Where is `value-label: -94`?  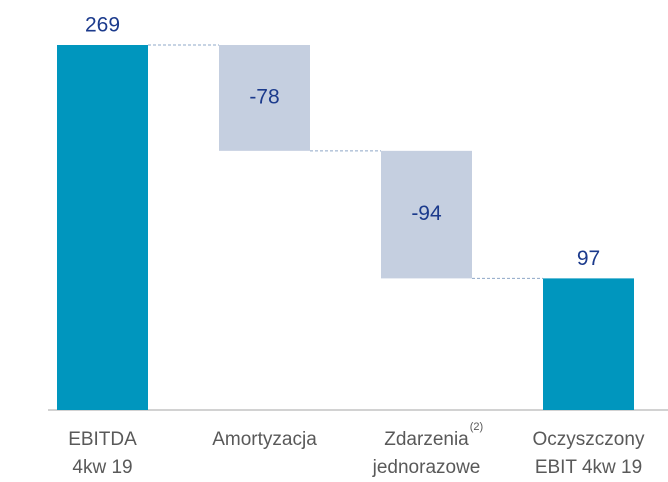 value-label: -94 is located at coordinates (426, 213).